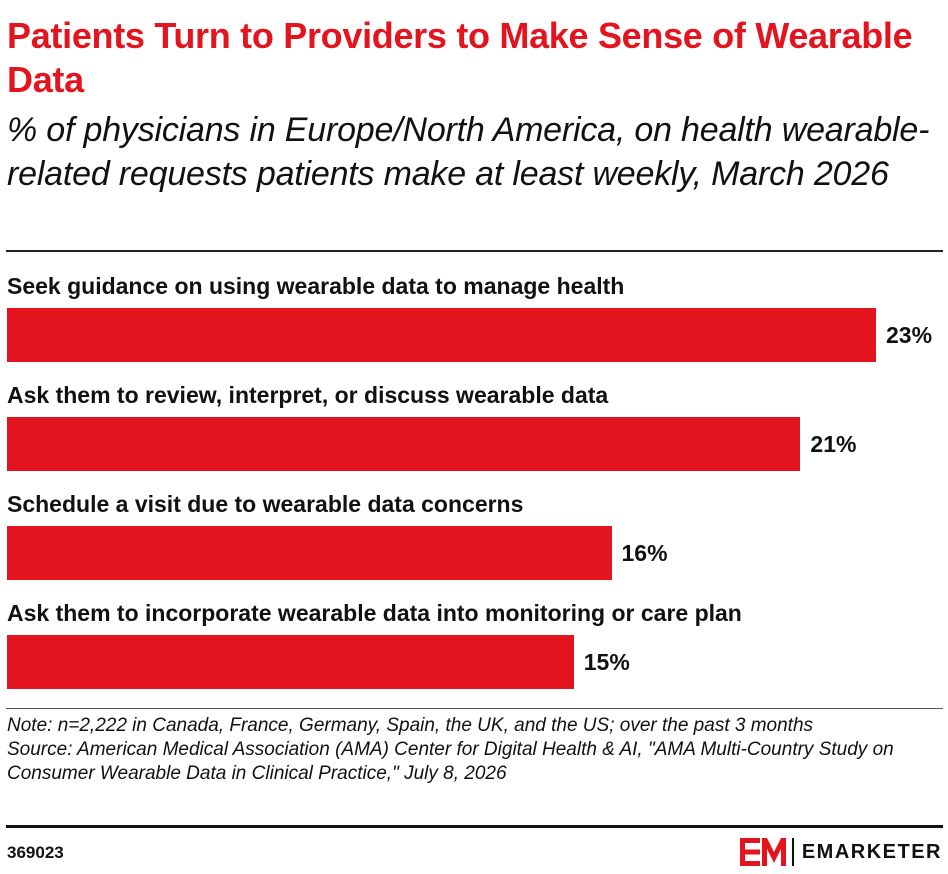 The image size is (948, 874). Describe the element at coordinates (644, 553) in the screenshot. I see `bar-value-label: 16%` at that location.